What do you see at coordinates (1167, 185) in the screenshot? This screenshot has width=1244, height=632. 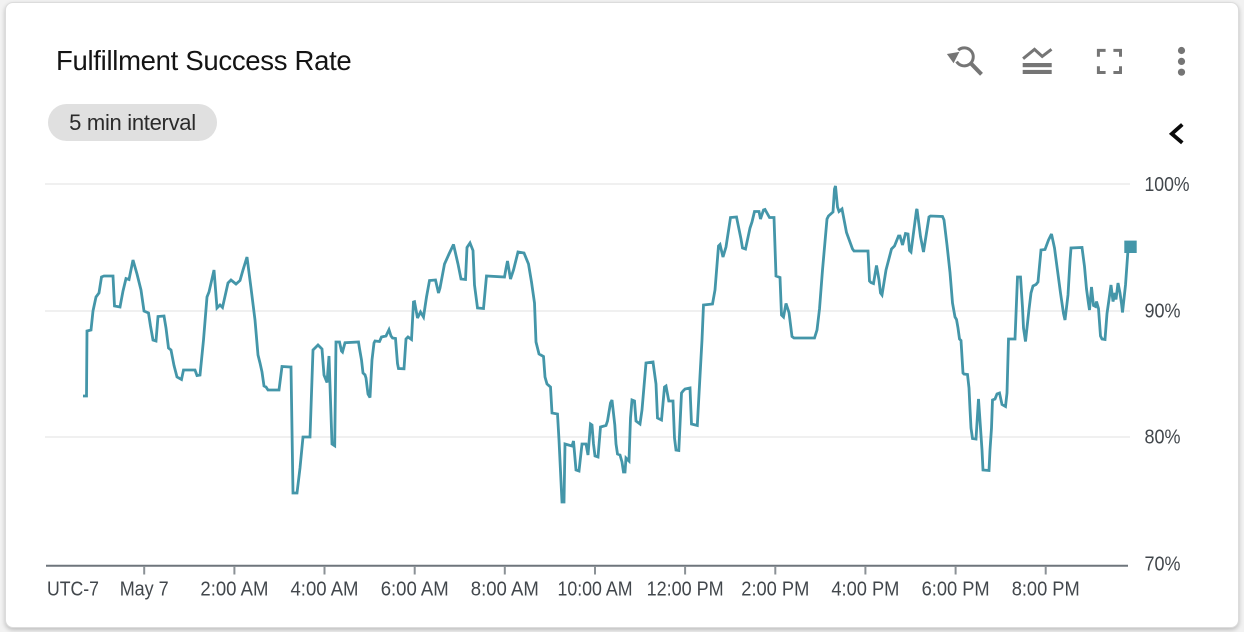 I see `svg-text: 100%` at bounding box center [1167, 185].